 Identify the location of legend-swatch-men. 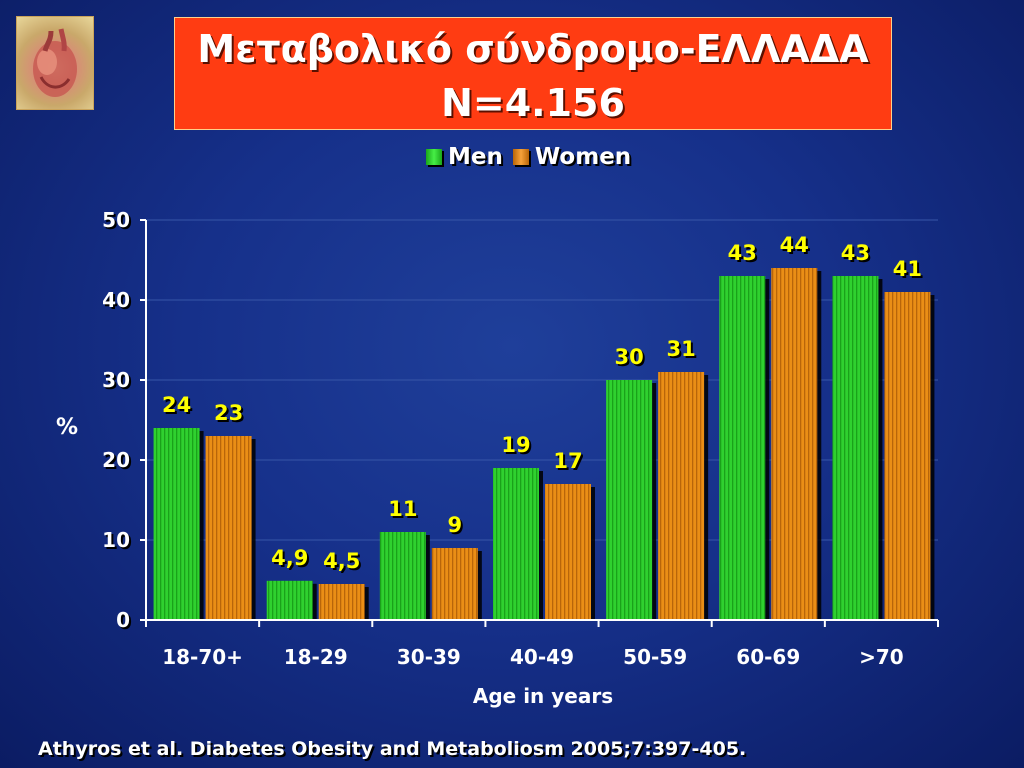
(434, 157).